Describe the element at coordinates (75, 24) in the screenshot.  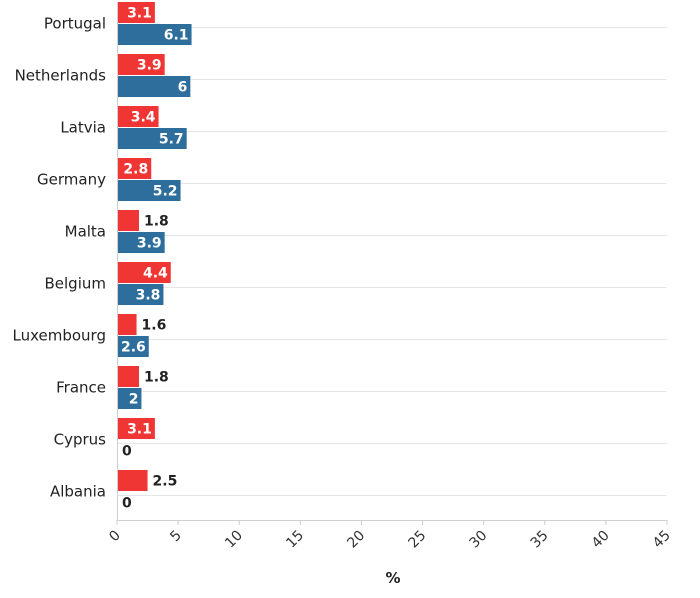
I see `category-label: Portugal` at that location.